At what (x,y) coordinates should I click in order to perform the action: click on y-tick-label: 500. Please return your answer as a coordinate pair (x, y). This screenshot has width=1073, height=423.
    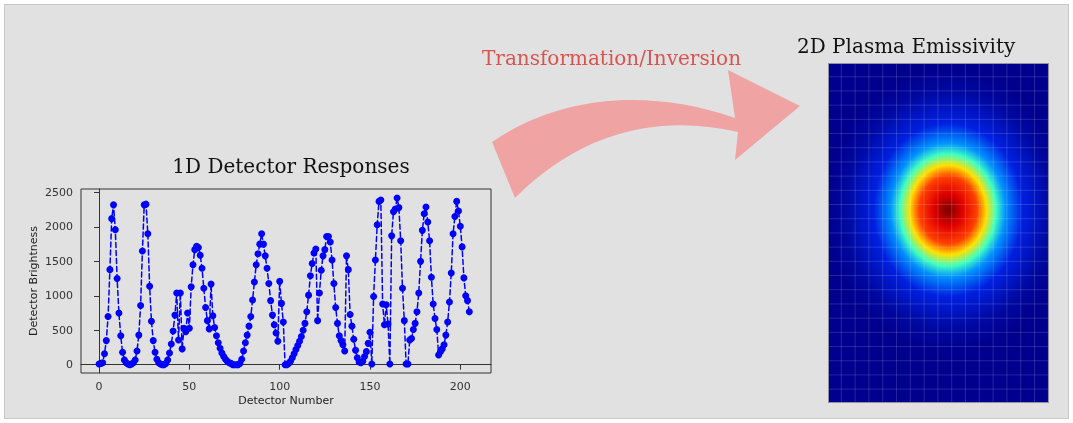
    Looking at the image, I should click on (62, 330).